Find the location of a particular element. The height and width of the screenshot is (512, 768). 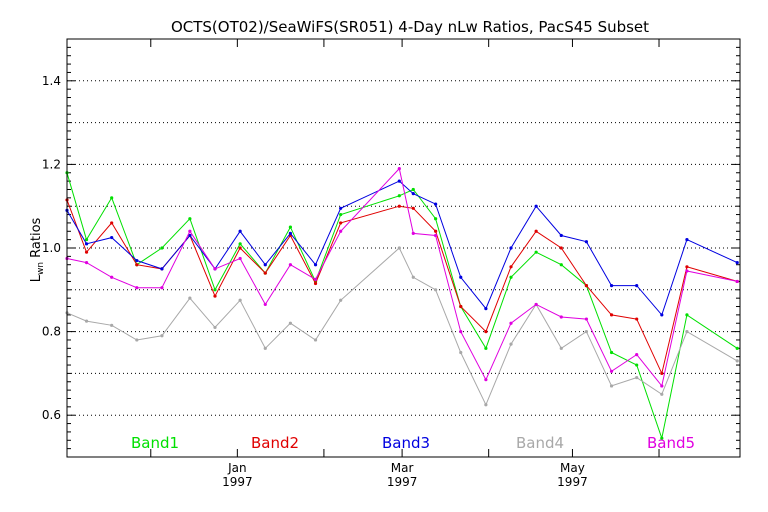

x-tick-label: May is located at coordinates (572, 468).